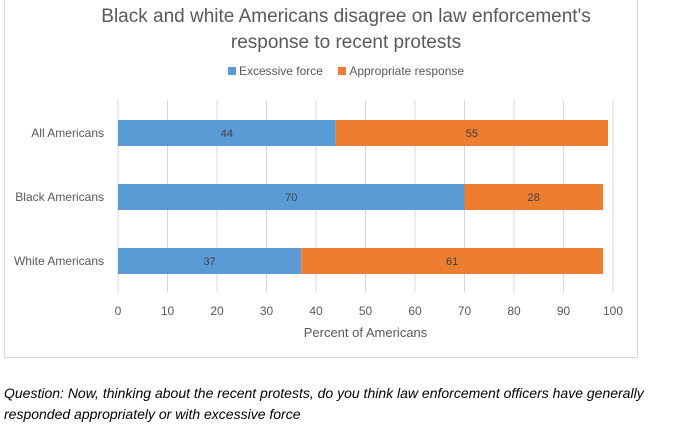 This screenshot has height=426, width=692. Describe the element at coordinates (168, 311) in the screenshot. I see `x-tick-label-10: 10` at that location.